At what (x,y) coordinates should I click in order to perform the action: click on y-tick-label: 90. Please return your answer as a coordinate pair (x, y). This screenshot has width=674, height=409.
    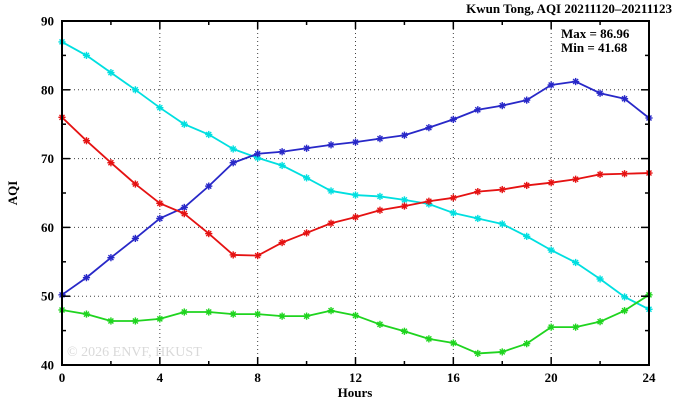
    Looking at the image, I should click on (47, 21).